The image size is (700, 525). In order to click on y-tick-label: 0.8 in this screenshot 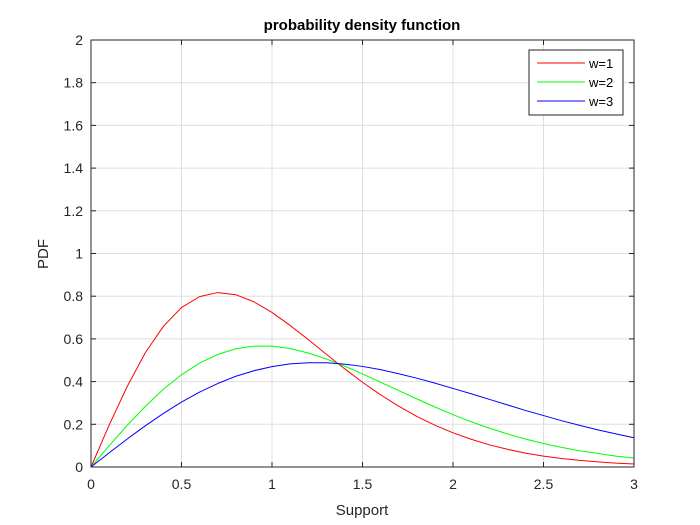, I will do `click(74, 296)`.